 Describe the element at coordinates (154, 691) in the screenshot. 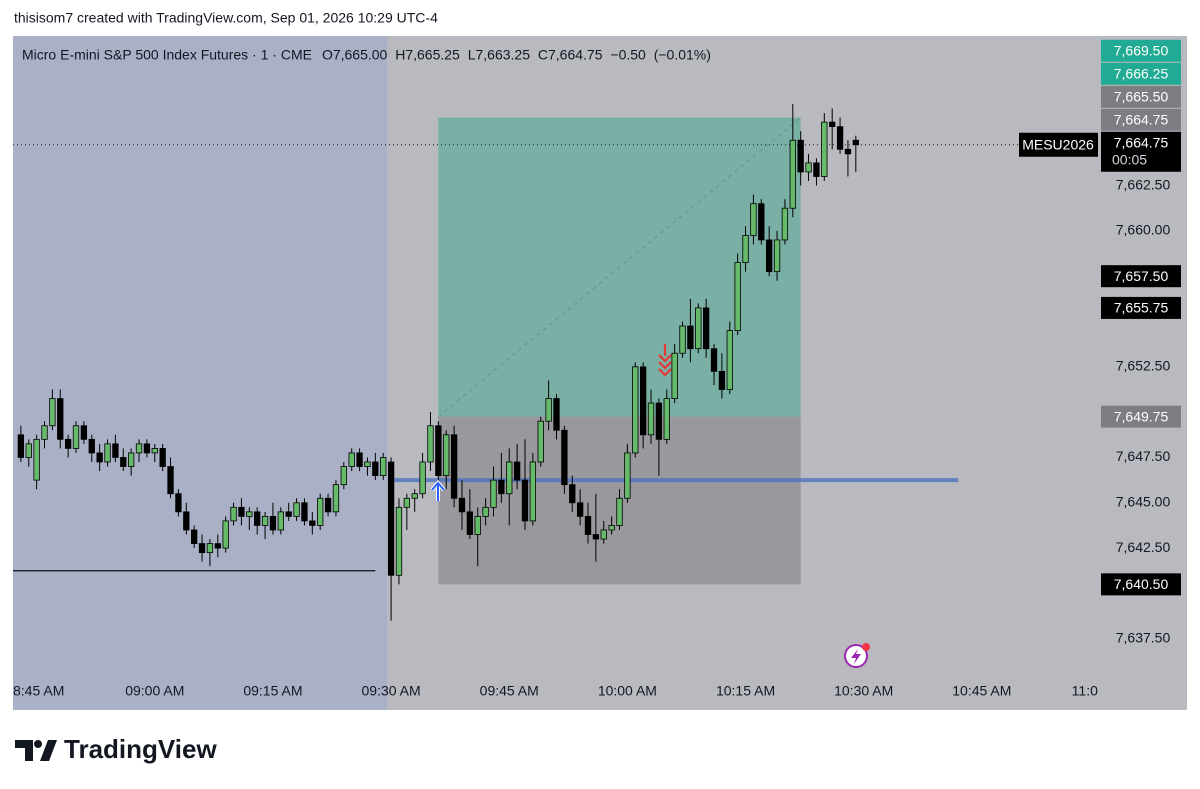

I see `x-tick-label: 09:00 AM` at that location.